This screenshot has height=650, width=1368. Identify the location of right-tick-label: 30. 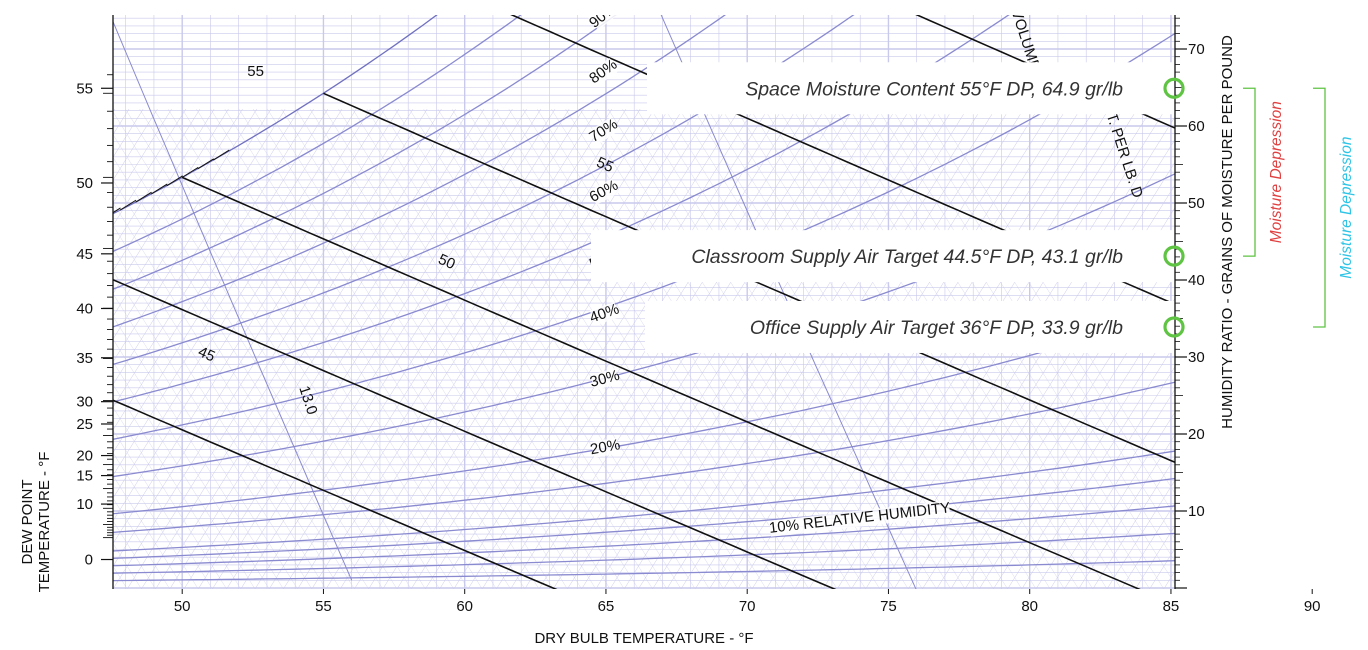
(1196, 357).